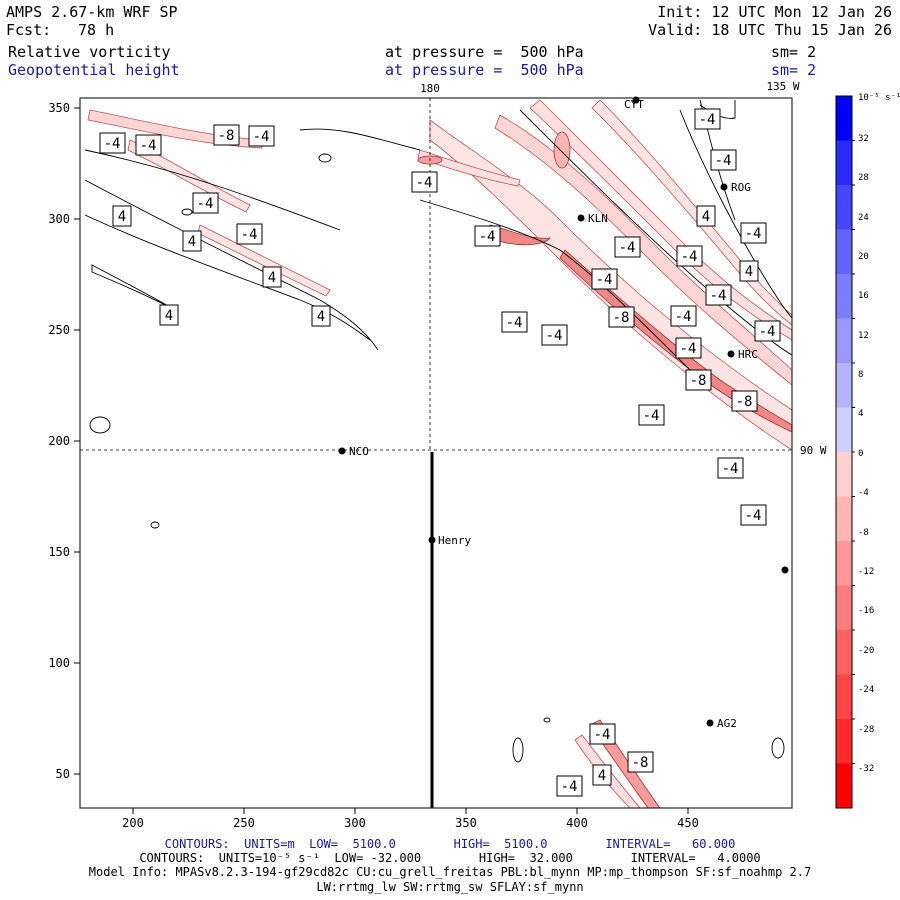  What do you see at coordinates (59, 663) in the screenshot?
I see `y-tick-label: 100` at bounding box center [59, 663].